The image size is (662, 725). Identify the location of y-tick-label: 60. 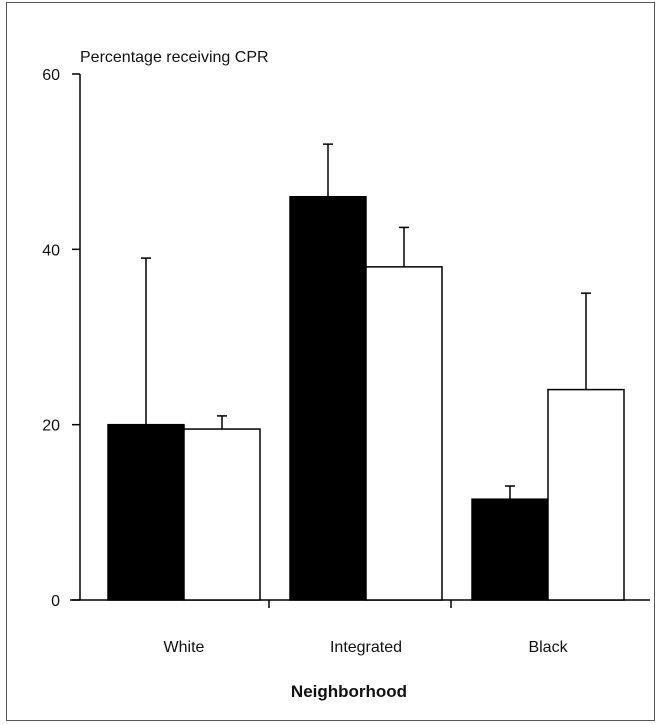
(51, 75).